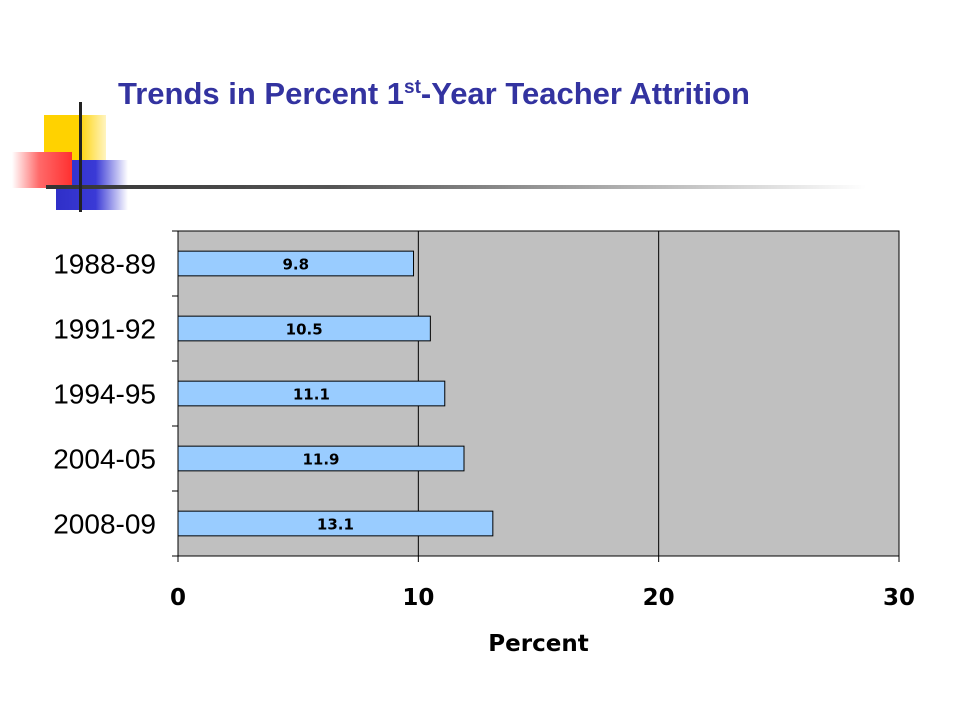 The width and height of the screenshot is (960, 720). Describe the element at coordinates (178, 598) in the screenshot. I see `x-tick-label: 0` at that location.